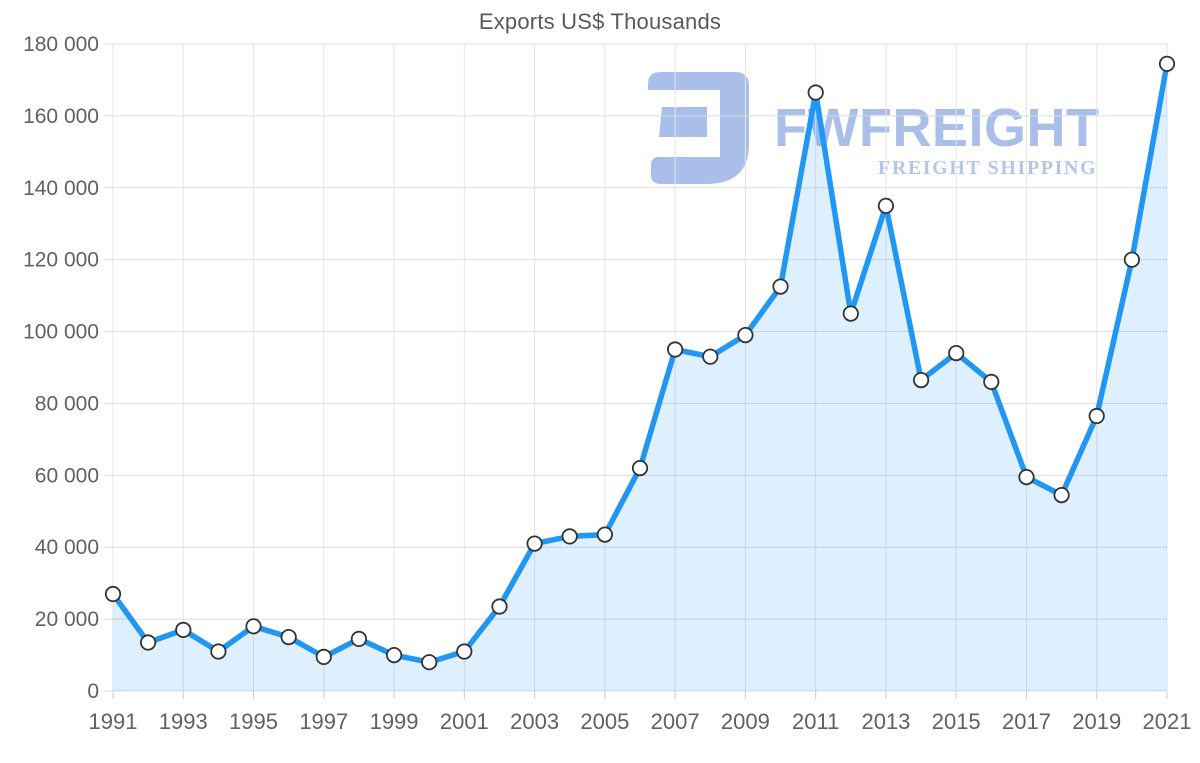 This screenshot has height=763, width=1200. Describe the element at coordinates (67, 475) in the screenshot. I see `y-axis-label: 60 000` at that location.